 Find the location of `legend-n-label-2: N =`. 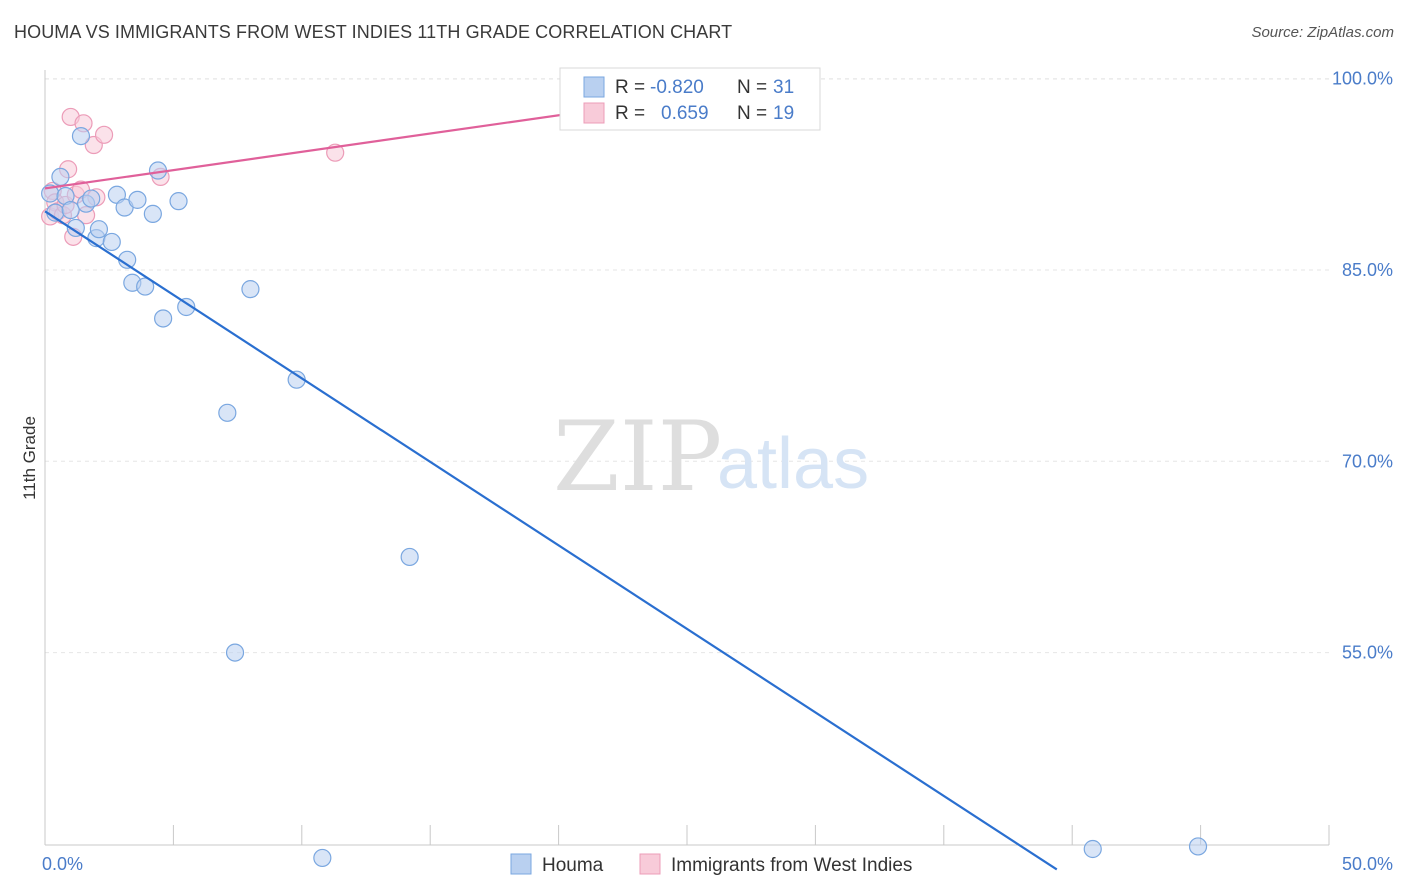

legend-n-label-2: N = is located at coordinates (754, 113).